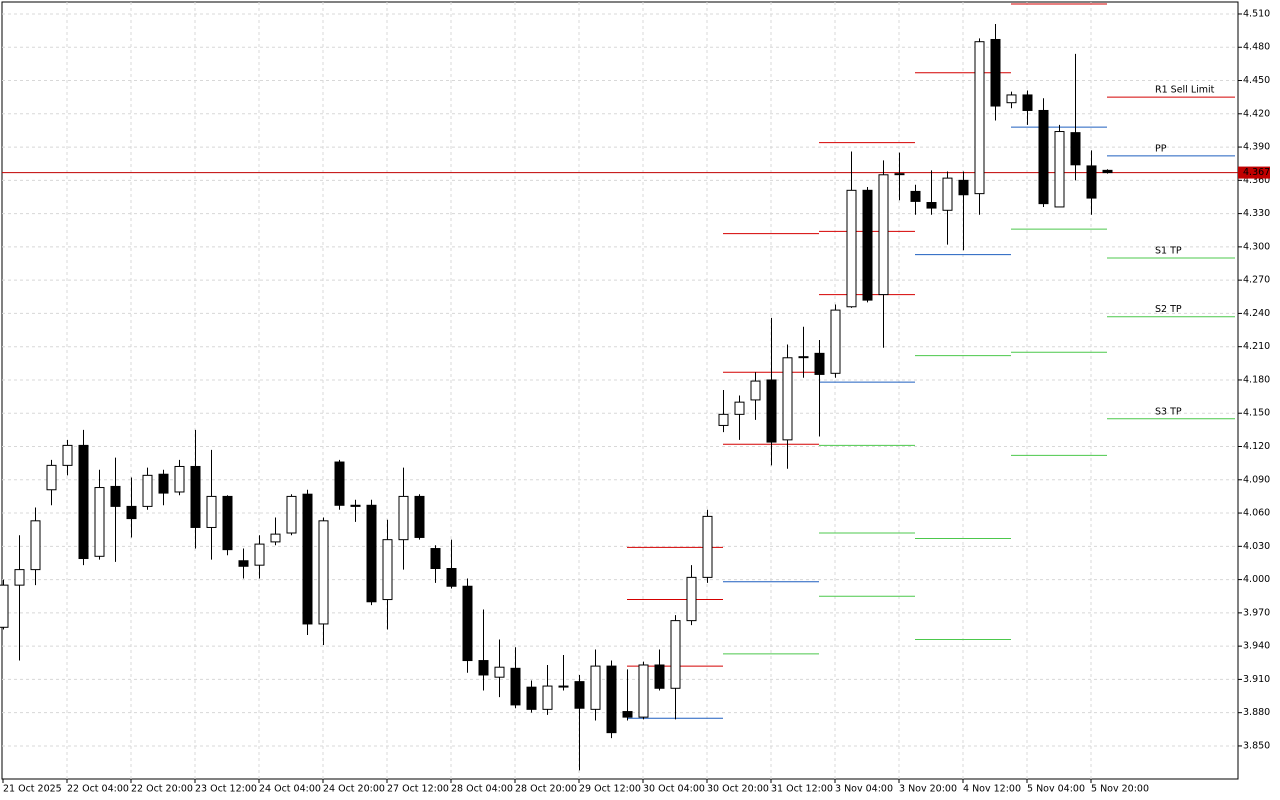  What do you see at coordinates (482, 789) in the screenshot?
I see `x-tick-label: 28 Oct 04:00` at bounding box center [482, 789].